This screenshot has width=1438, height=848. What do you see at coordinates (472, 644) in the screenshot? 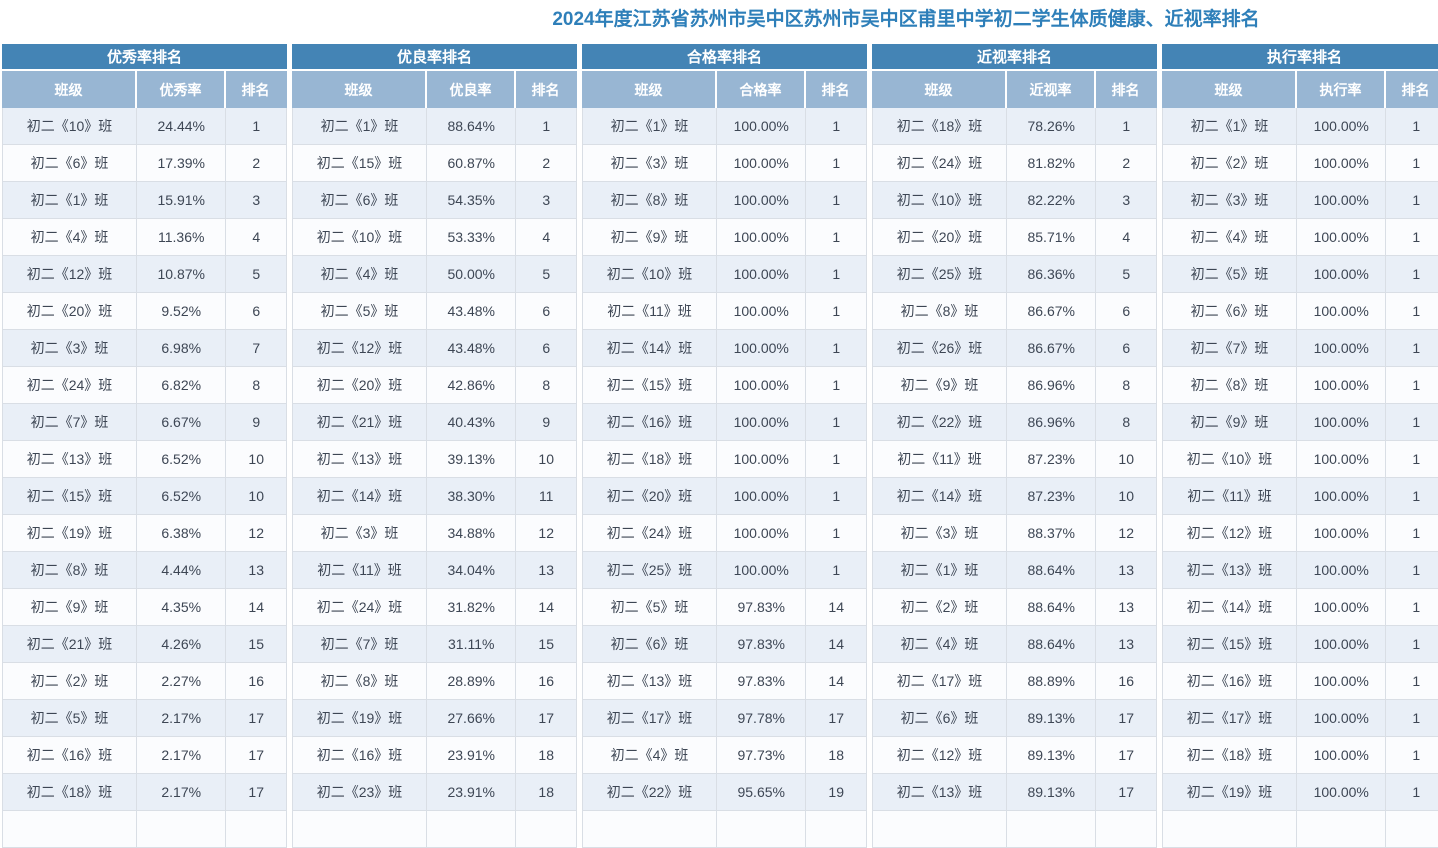
I see `rate-cell: 31.11%` at bounding box center [472, 644].